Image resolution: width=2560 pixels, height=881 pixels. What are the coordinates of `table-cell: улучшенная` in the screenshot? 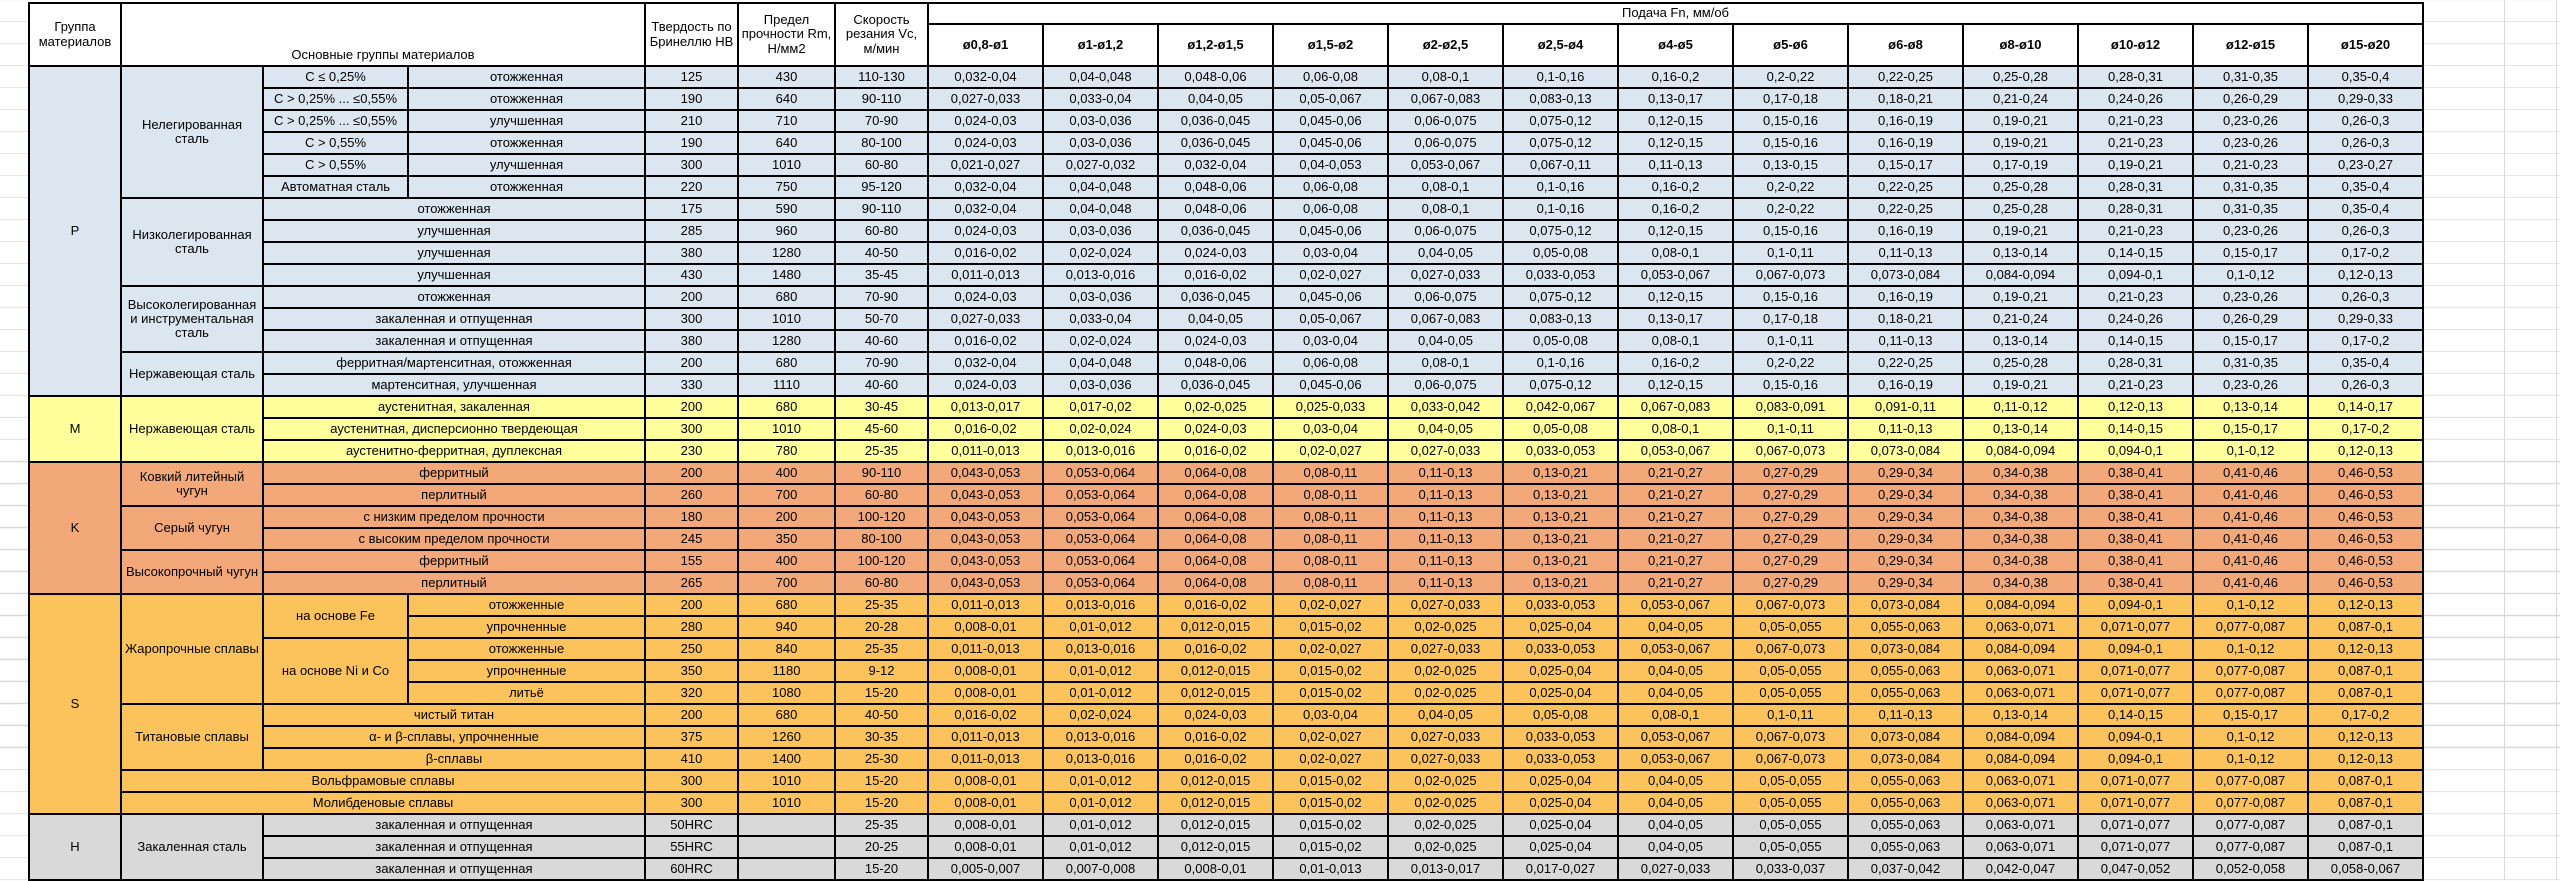 It's located at (454, 275).